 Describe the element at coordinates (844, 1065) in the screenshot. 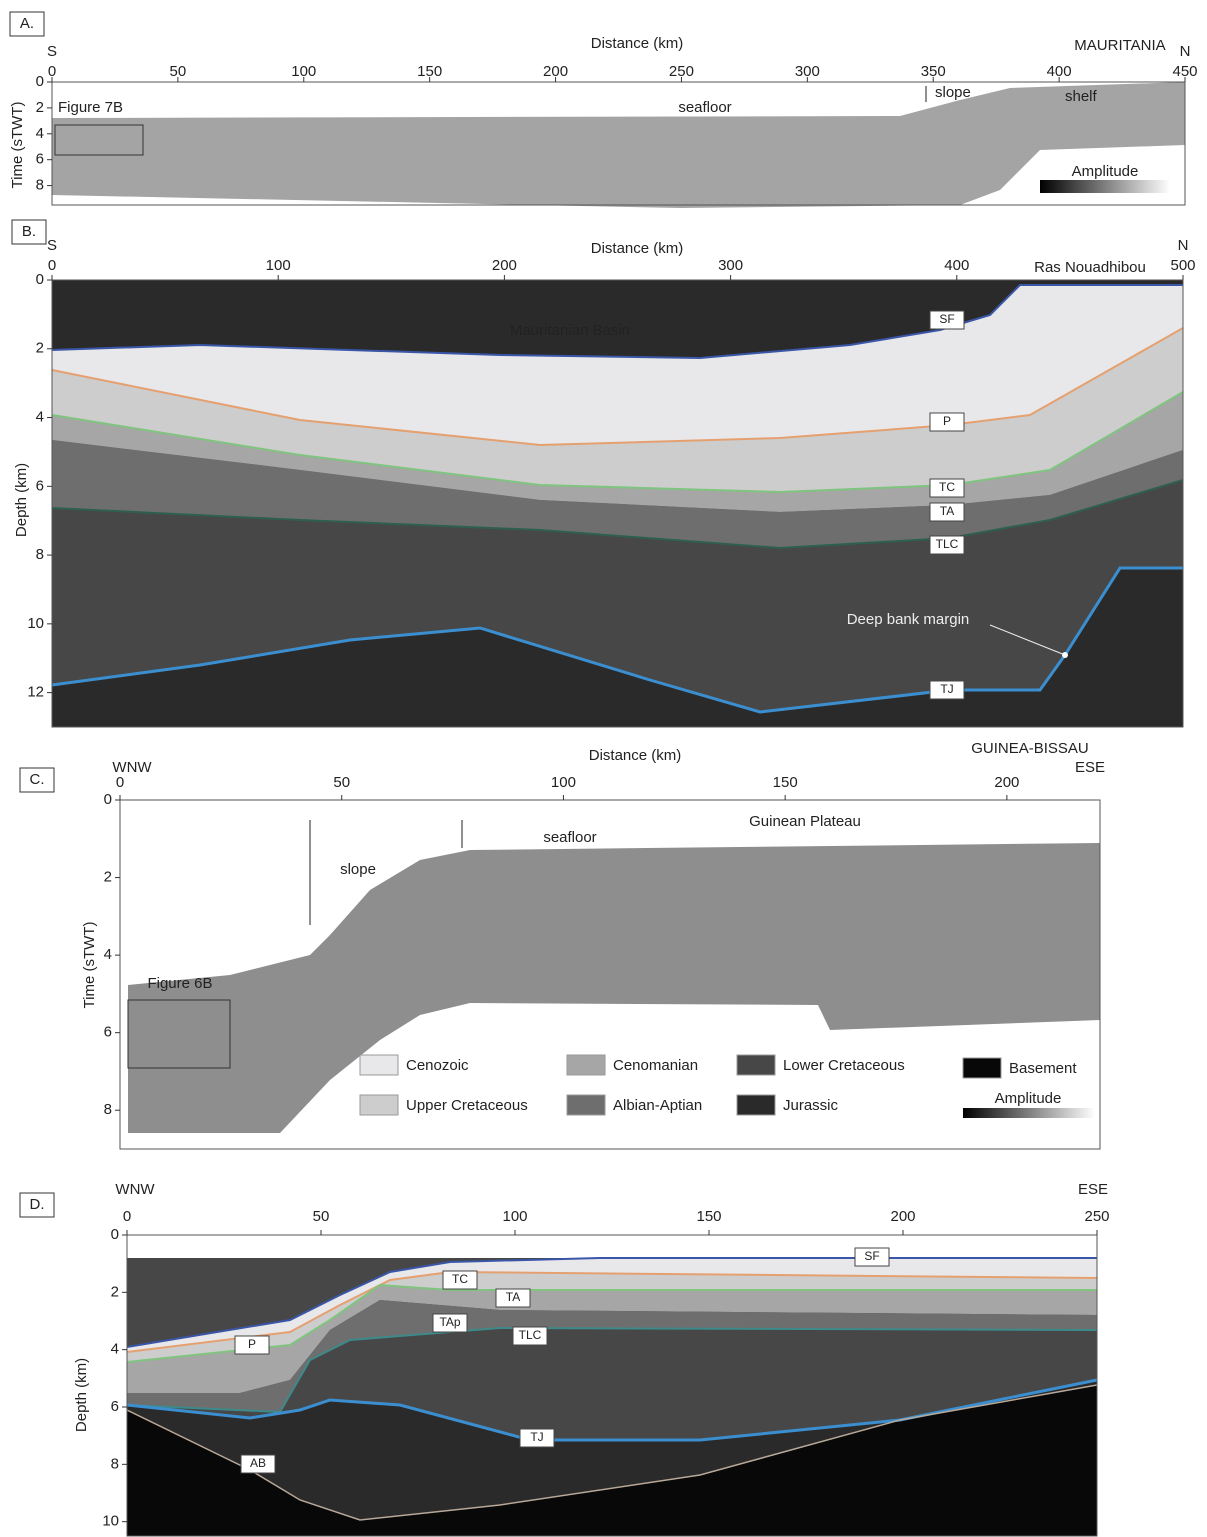

I see `legend-label: Lower Cretaceous` at that location.